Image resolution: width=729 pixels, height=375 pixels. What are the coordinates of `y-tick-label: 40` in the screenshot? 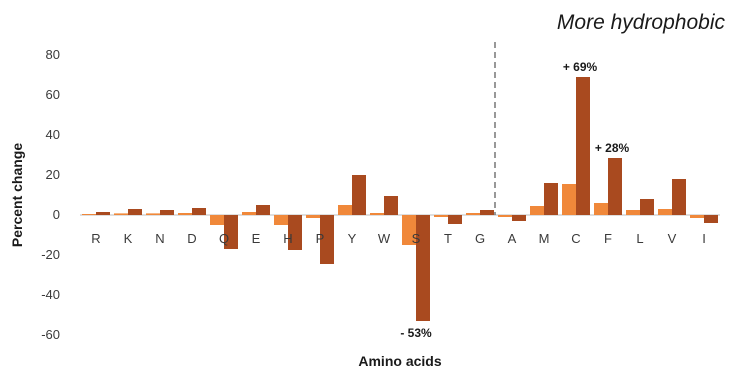 It's located at (53, 134).